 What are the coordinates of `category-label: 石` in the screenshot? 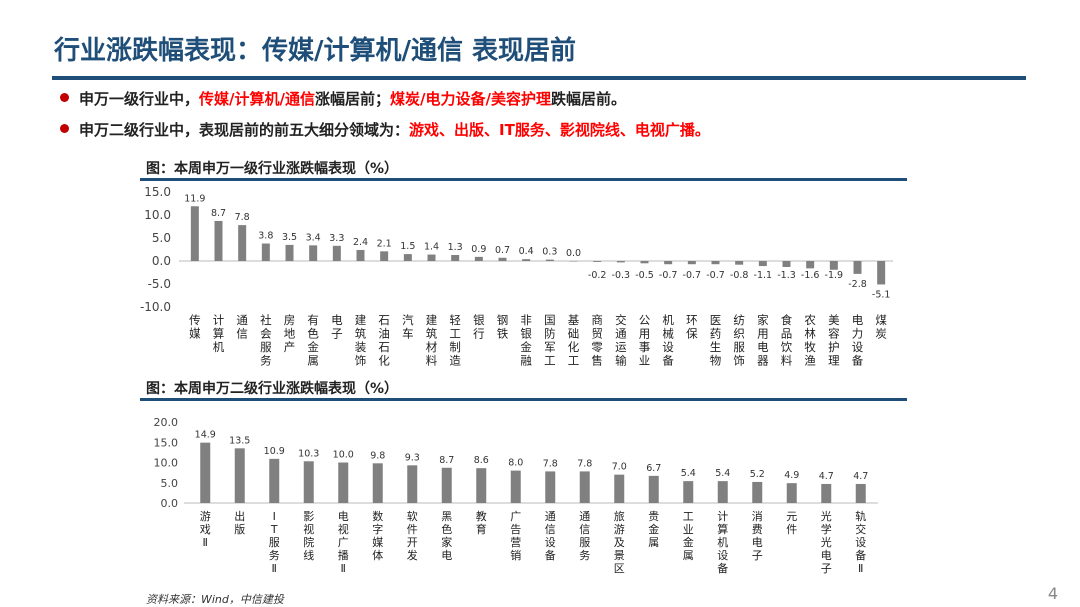 It's located at (384, 320).